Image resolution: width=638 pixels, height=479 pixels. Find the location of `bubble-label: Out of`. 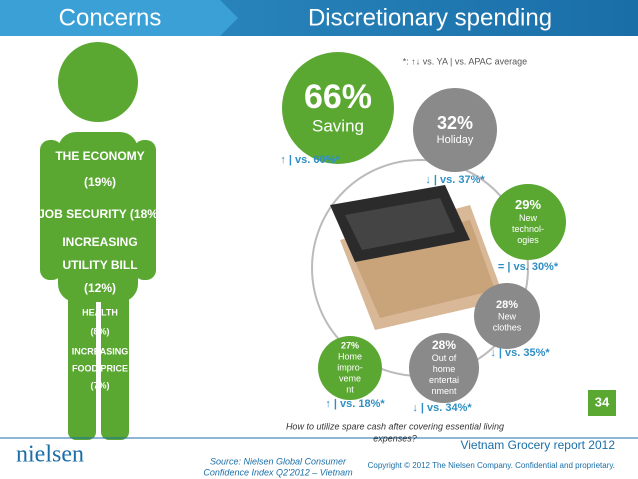

bubble-label: Out of is located at coordinates (444, 358).